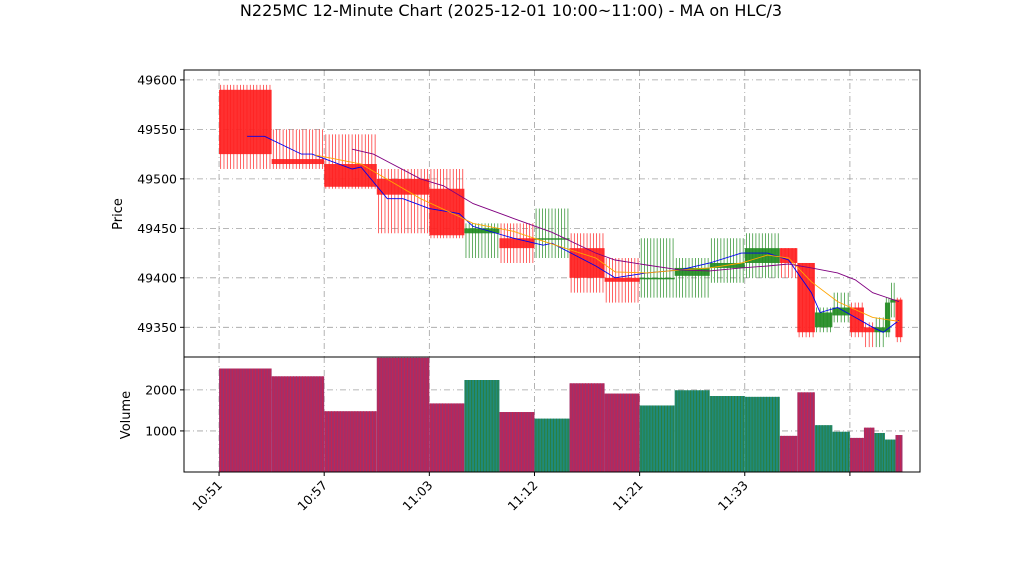  I want to click on time-tick-label: 11:03, so click(417, 496).